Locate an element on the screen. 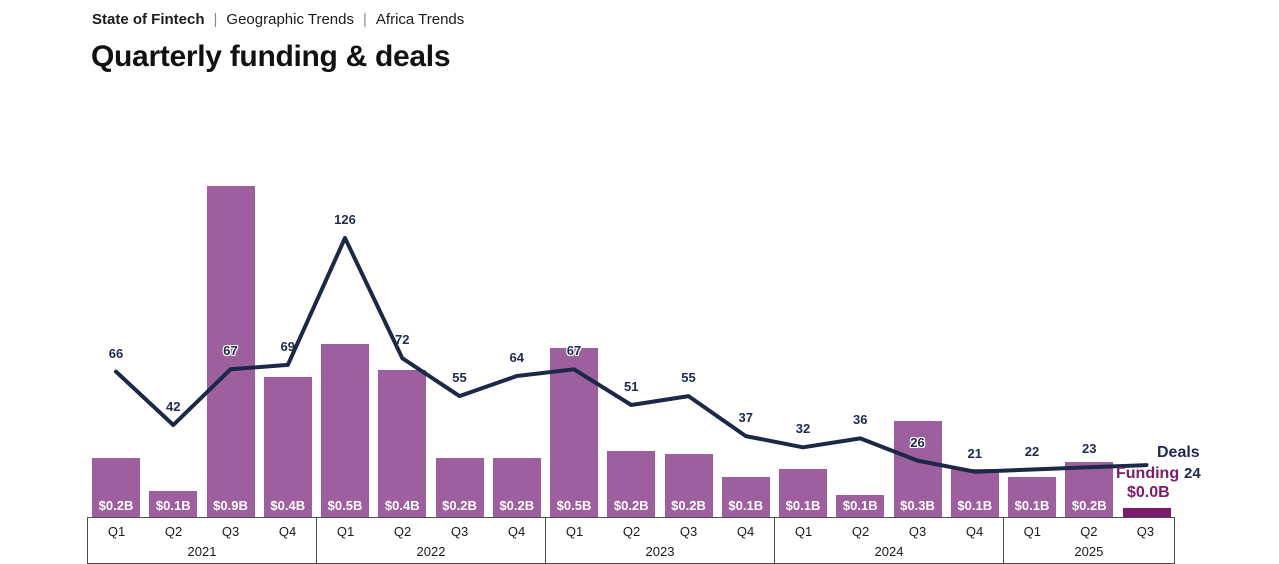  funding-last-value-label: $0.0B is located at coordinates (1148, 492).